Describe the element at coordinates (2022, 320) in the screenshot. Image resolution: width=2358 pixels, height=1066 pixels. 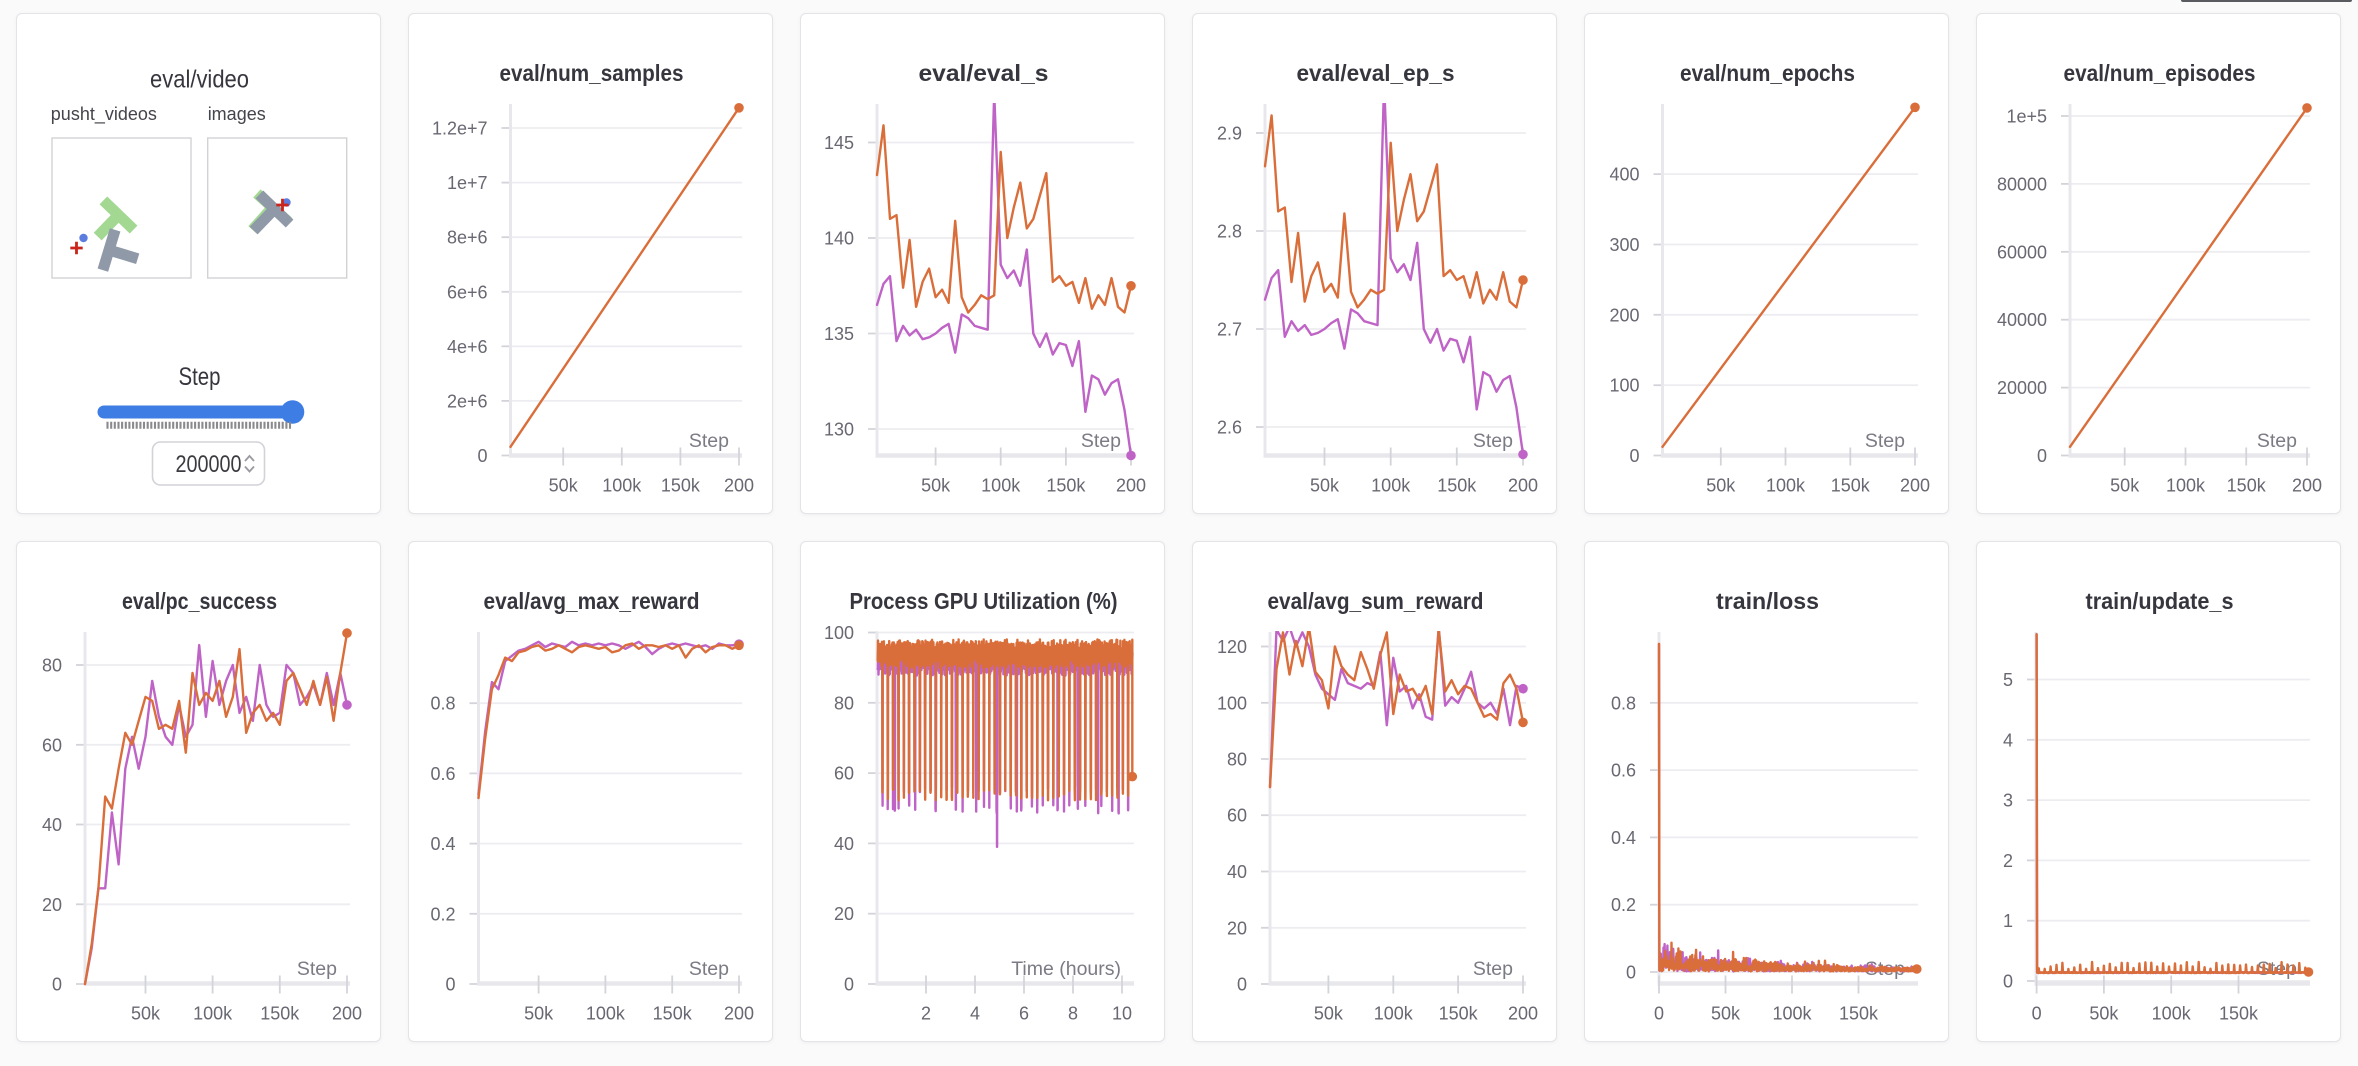
I see `svg-text: 40000` at that location.